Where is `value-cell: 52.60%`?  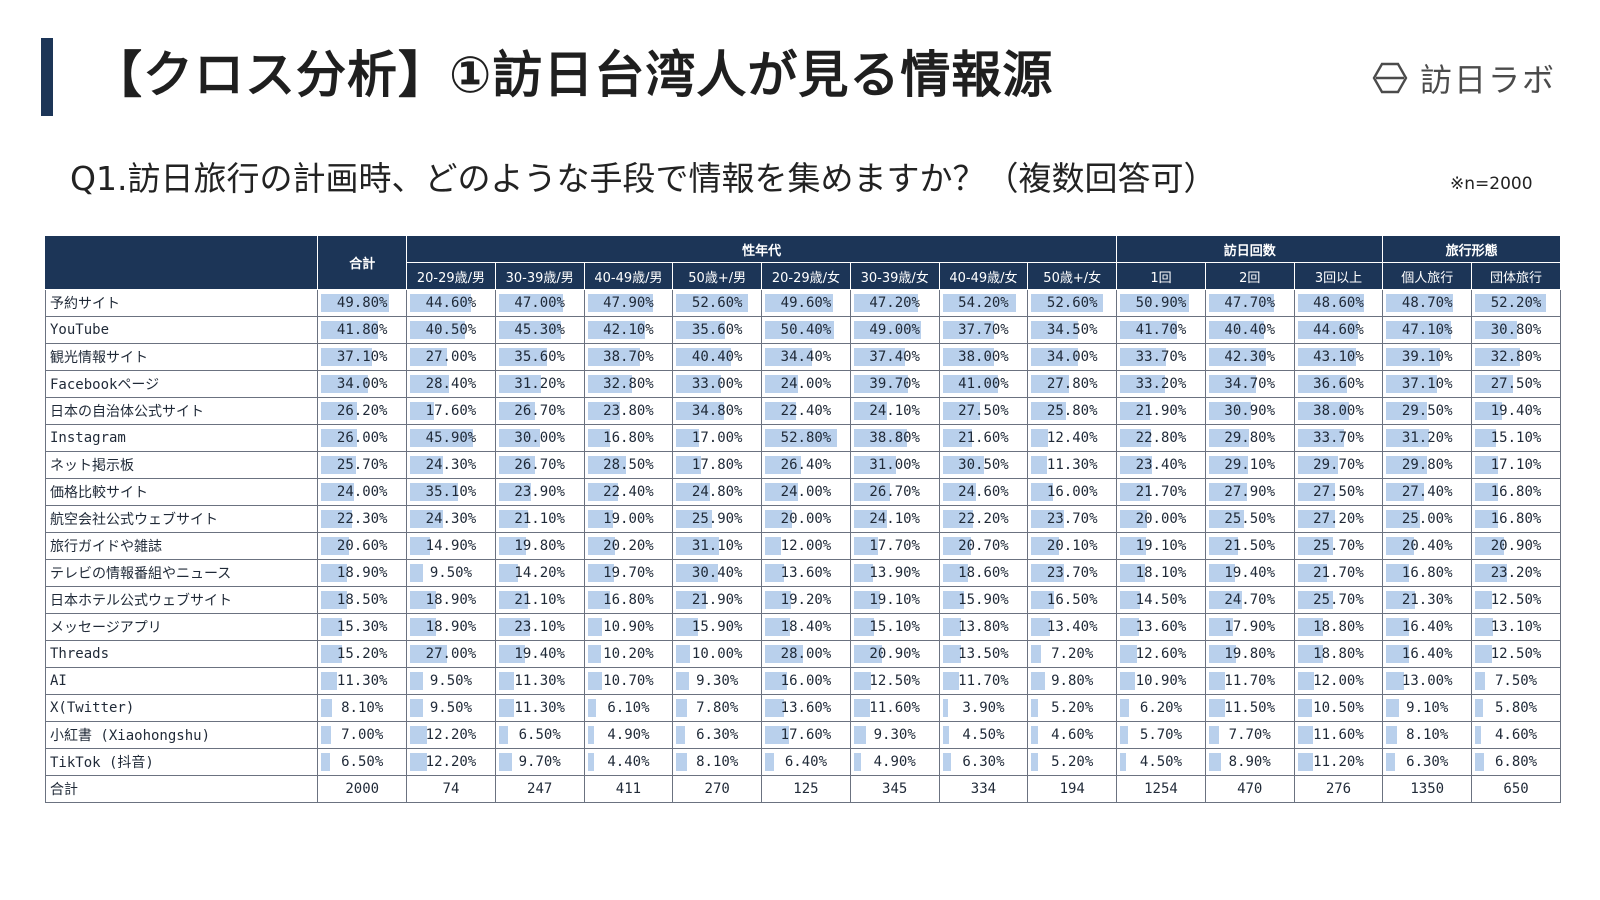
value-cell: 52.60% is located at coordinates (1072, 303).